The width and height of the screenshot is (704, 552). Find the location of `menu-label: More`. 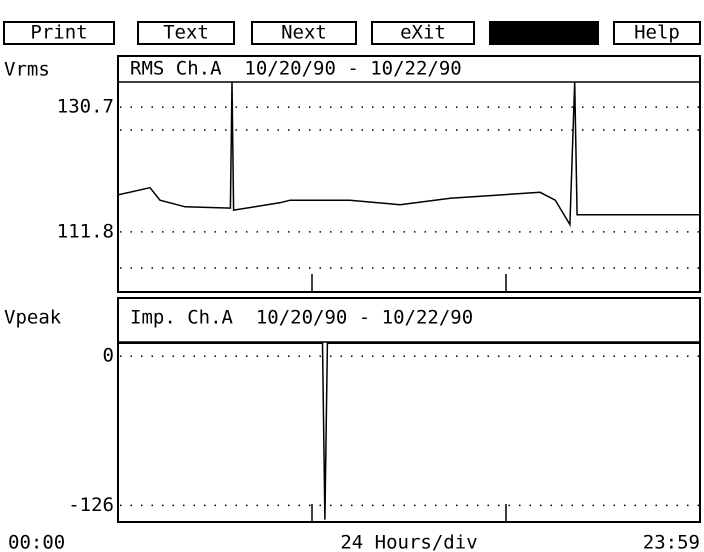

menu-label: More is located at coordinates (544, 33).